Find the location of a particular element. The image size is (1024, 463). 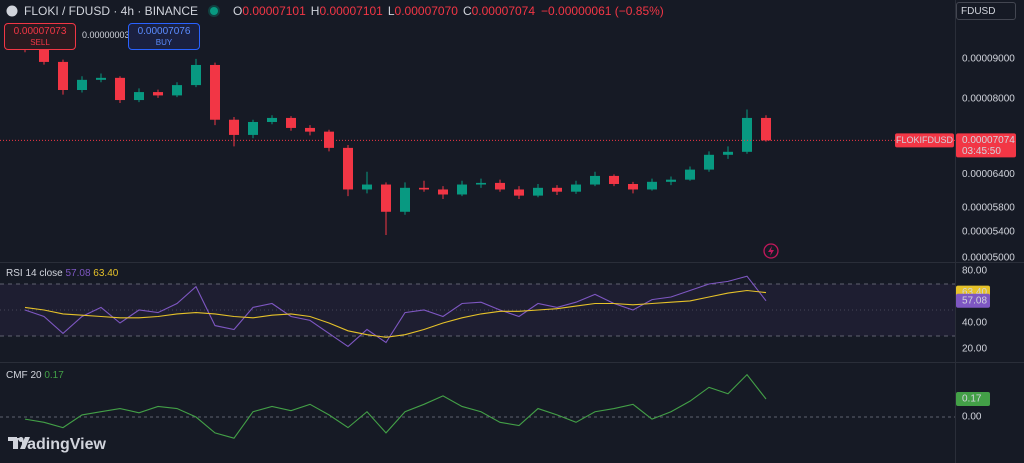

y-tick-label: 0.00005400 is located at coordinates (988, 231).